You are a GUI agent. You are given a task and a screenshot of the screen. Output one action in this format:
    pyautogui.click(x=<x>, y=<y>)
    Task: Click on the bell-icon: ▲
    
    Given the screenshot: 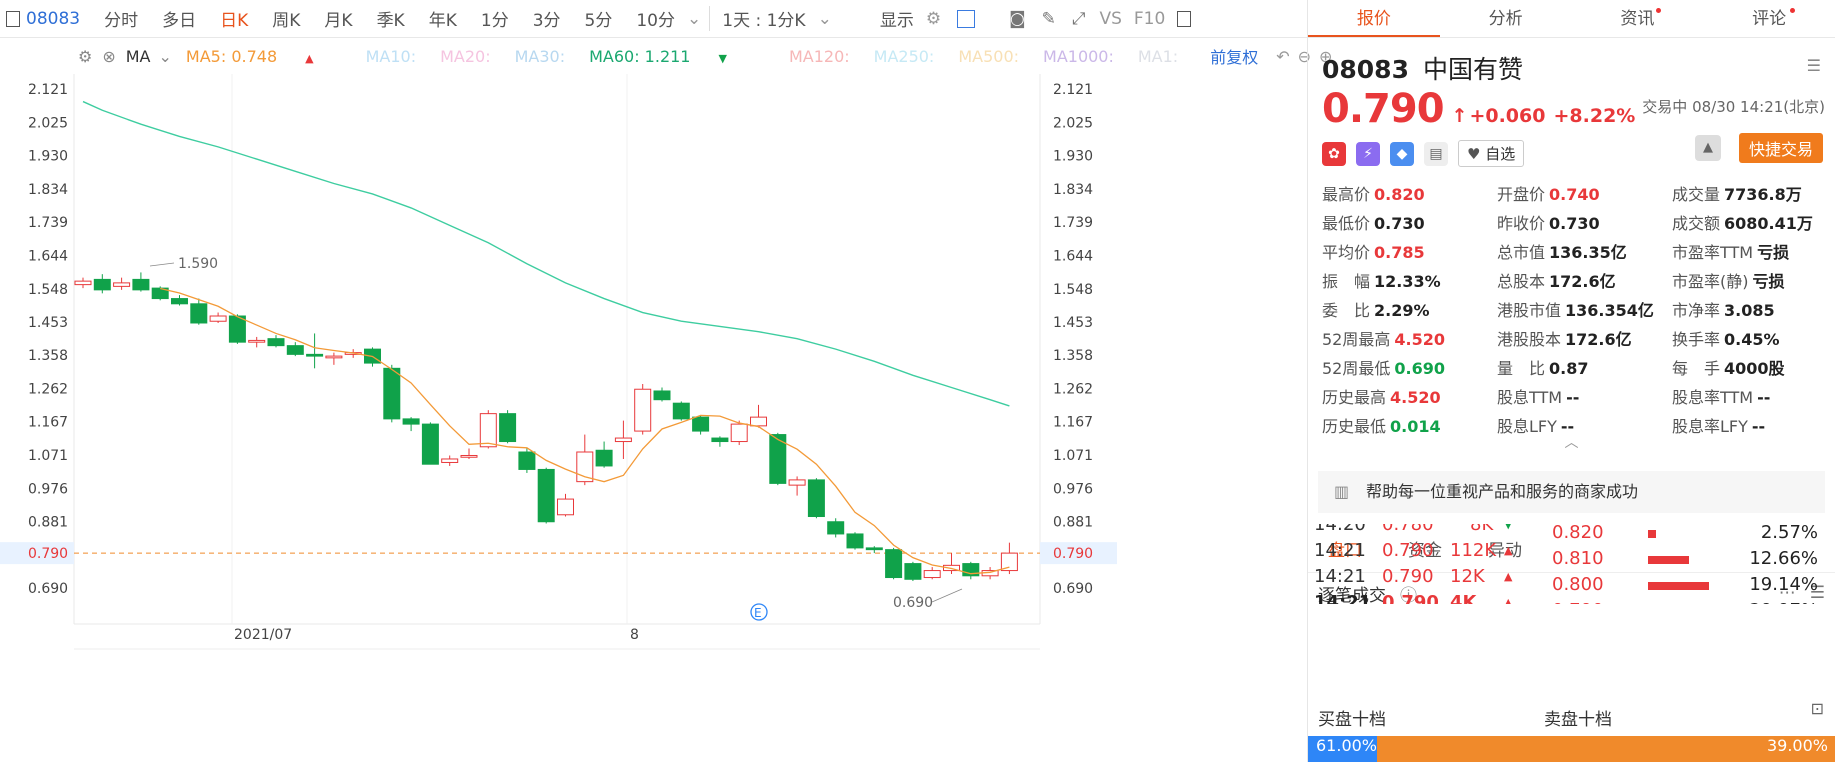 What is the action you would take?
    pyautogui.click(x=1708, y=148)
    